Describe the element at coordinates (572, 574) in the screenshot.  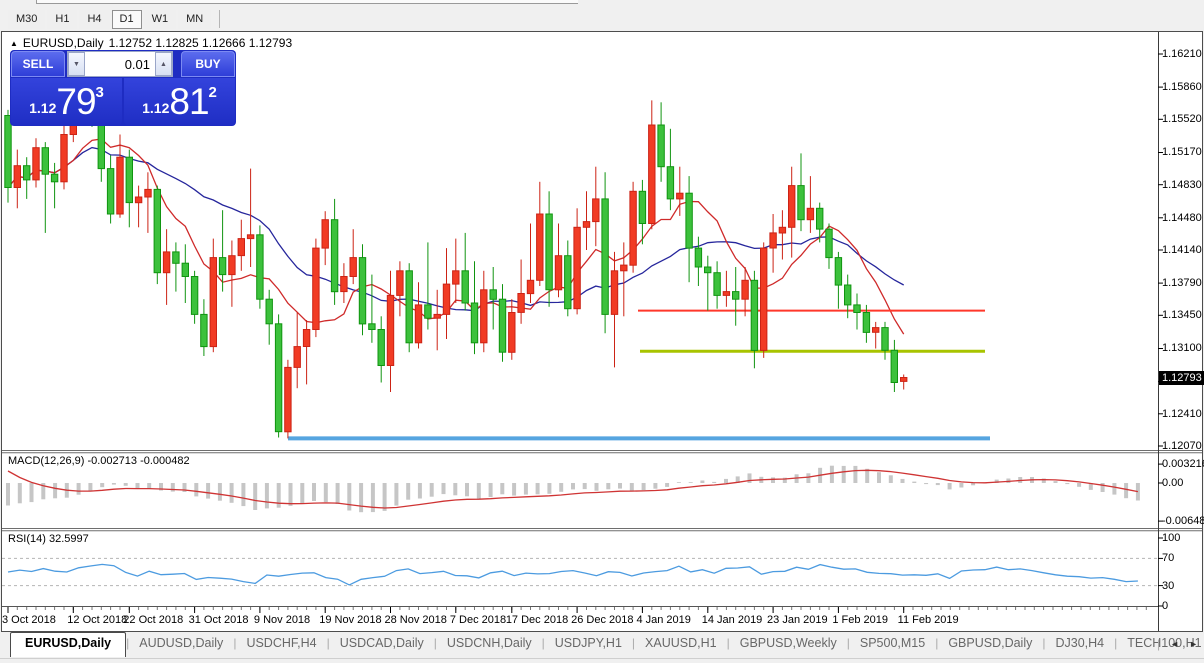
I see `rsi-line` at that location.